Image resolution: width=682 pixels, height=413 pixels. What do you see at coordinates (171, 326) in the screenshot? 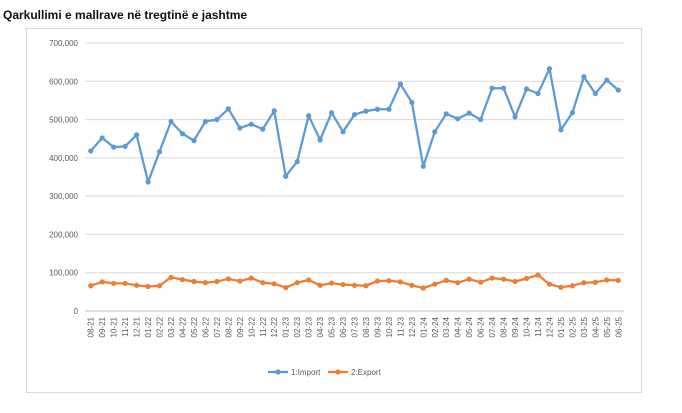
I see `x-tick-label: 03-22` at bounding box center [171, 326].